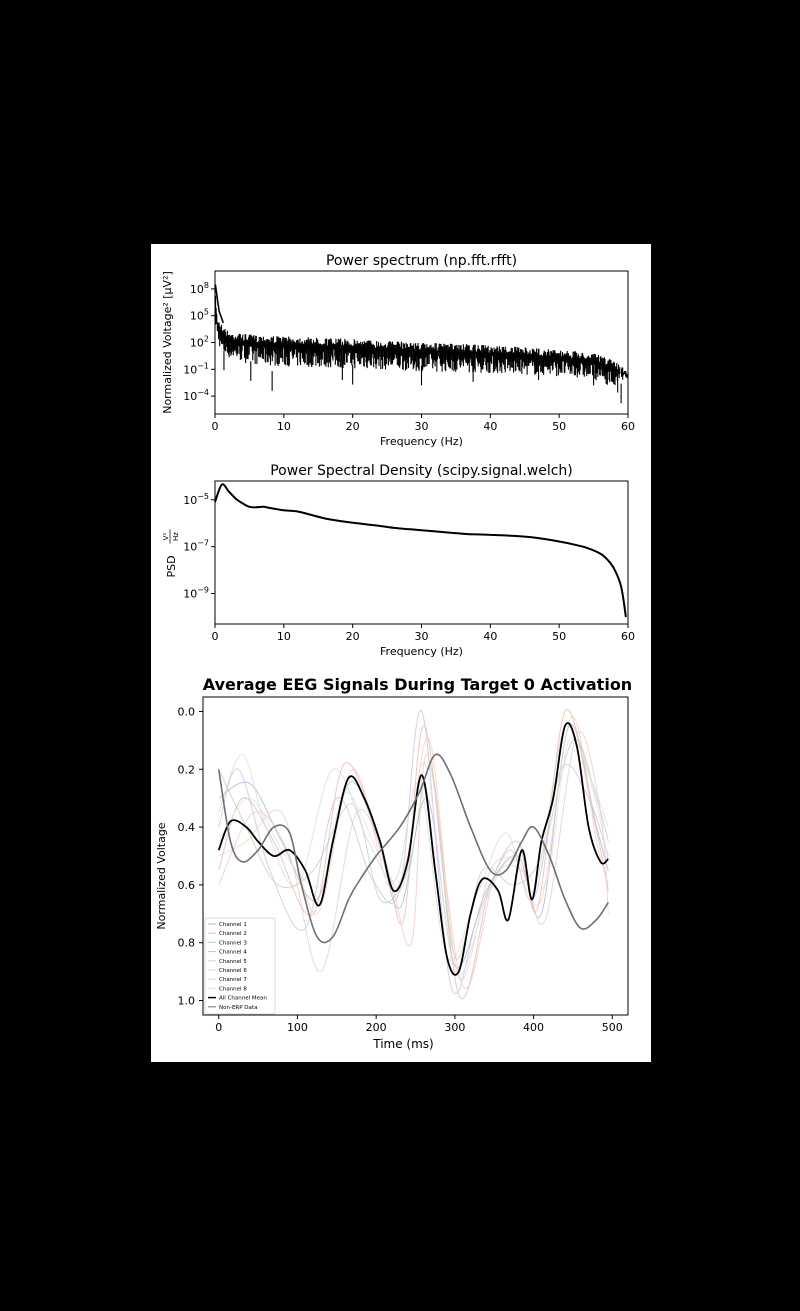  Describe the element at coordinates (199, 342) in the screenshot. I see `y-tick-label: 10²` at that location.